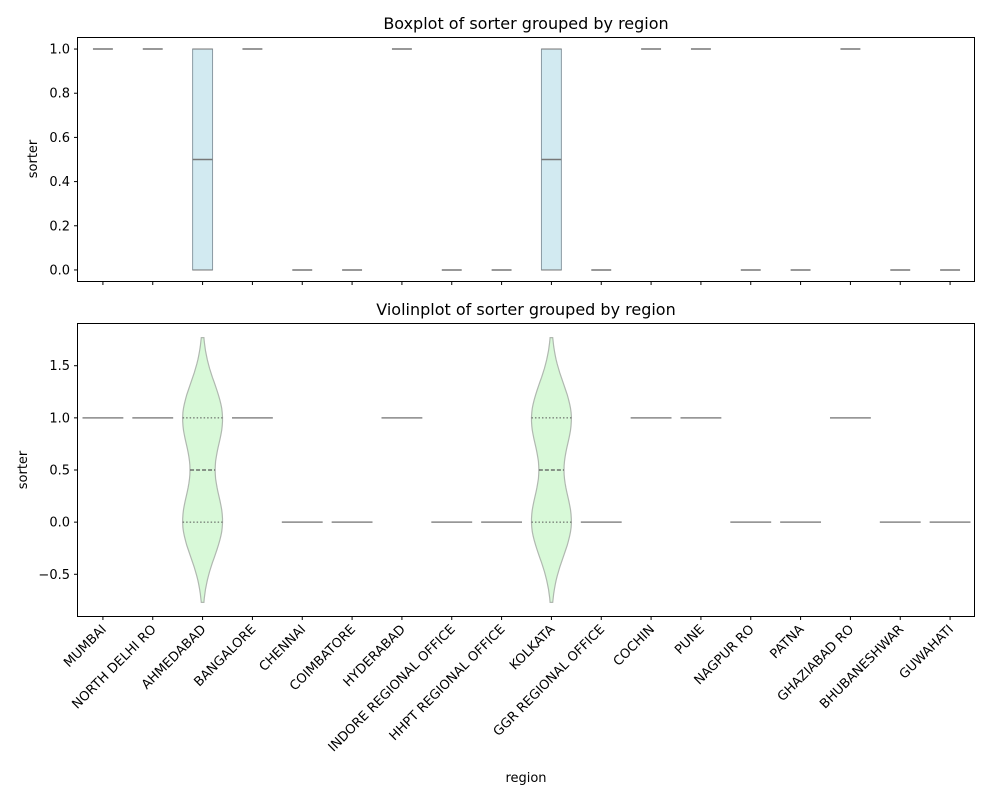 The image size is (1000, 800). Describe the element at coordinates (862, 667) in the screenshot. I see `xtick-label-16: BHUBANESHWAR` at that location.